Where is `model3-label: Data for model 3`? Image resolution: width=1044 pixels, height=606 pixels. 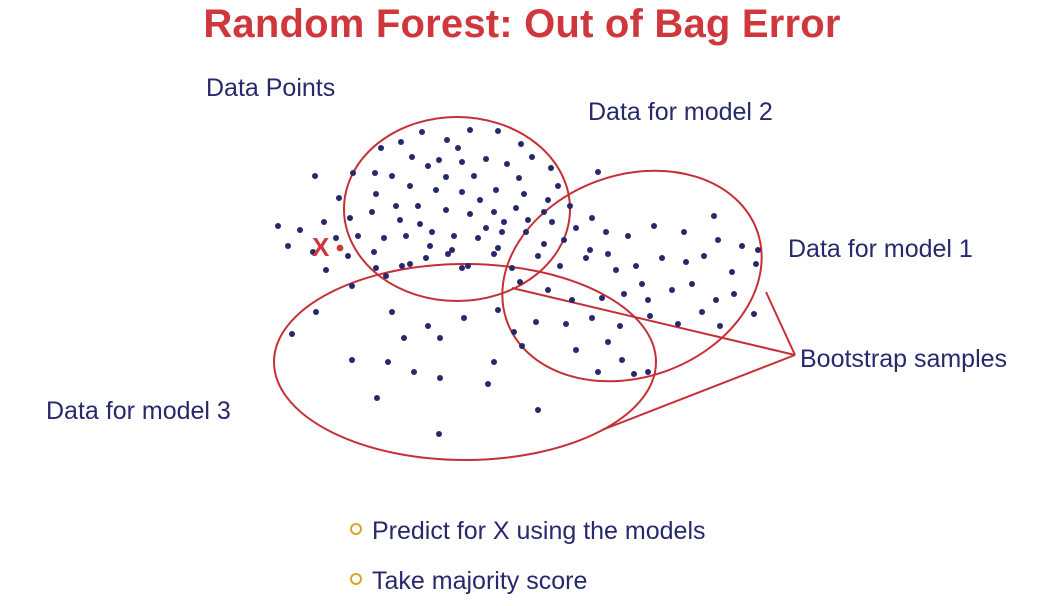
model3-label: Data for model 3 is located at coordinates (138, 411).